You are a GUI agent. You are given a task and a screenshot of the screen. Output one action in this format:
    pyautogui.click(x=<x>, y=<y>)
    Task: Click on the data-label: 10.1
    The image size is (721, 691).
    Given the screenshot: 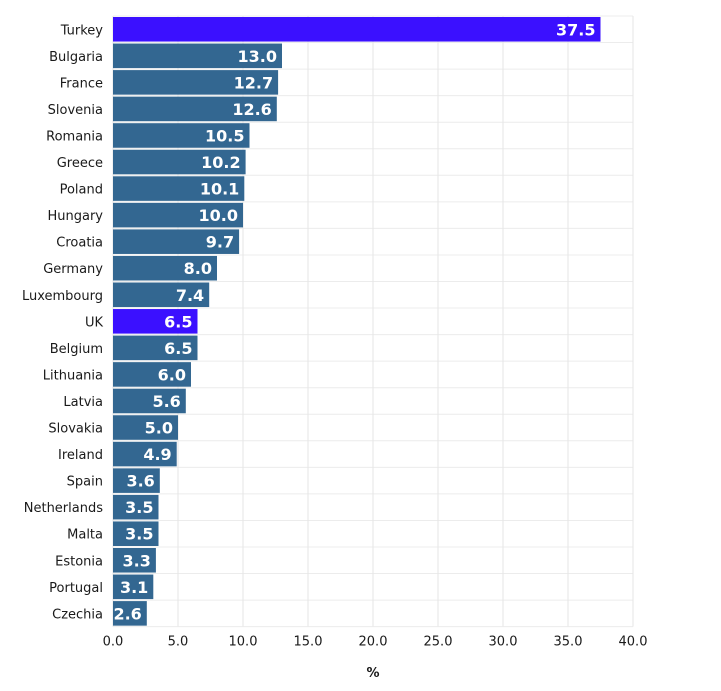 What is the action you would take?
    pyautogui.click(x=219, y=189)
    